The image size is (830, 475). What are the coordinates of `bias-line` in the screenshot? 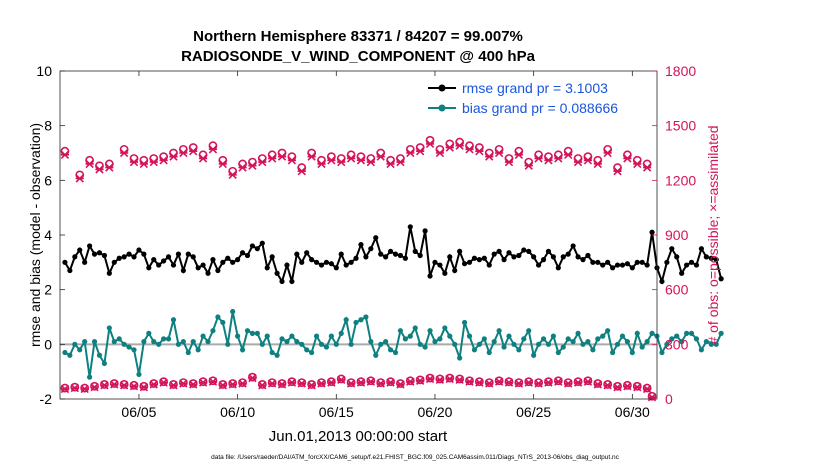 It's located at (393, 344).